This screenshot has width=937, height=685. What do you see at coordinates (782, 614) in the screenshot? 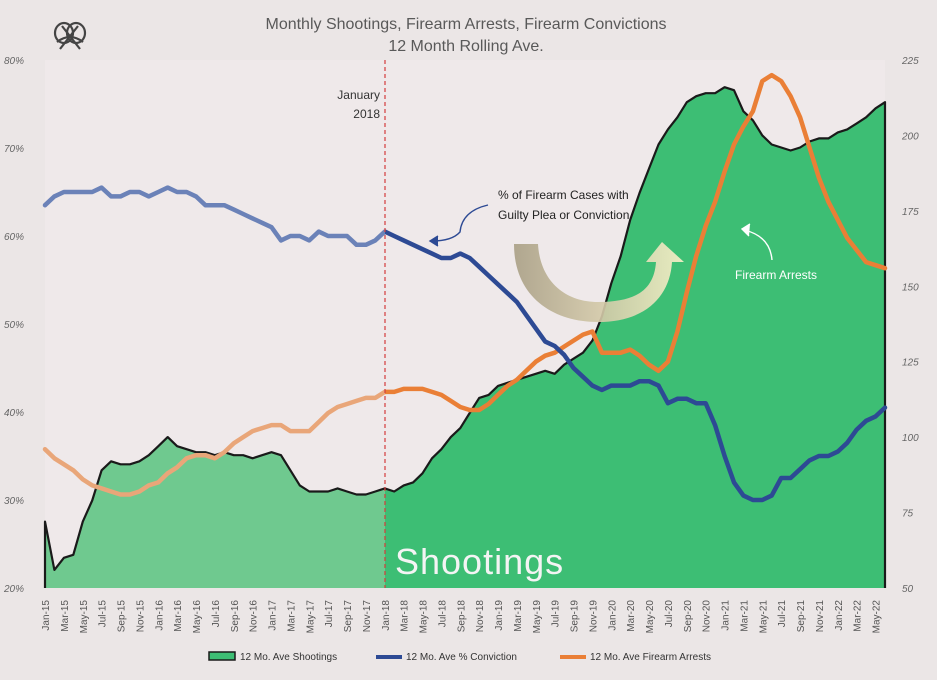
I see `x-tick-label: Jul-21` at bounding box center [782, 614].